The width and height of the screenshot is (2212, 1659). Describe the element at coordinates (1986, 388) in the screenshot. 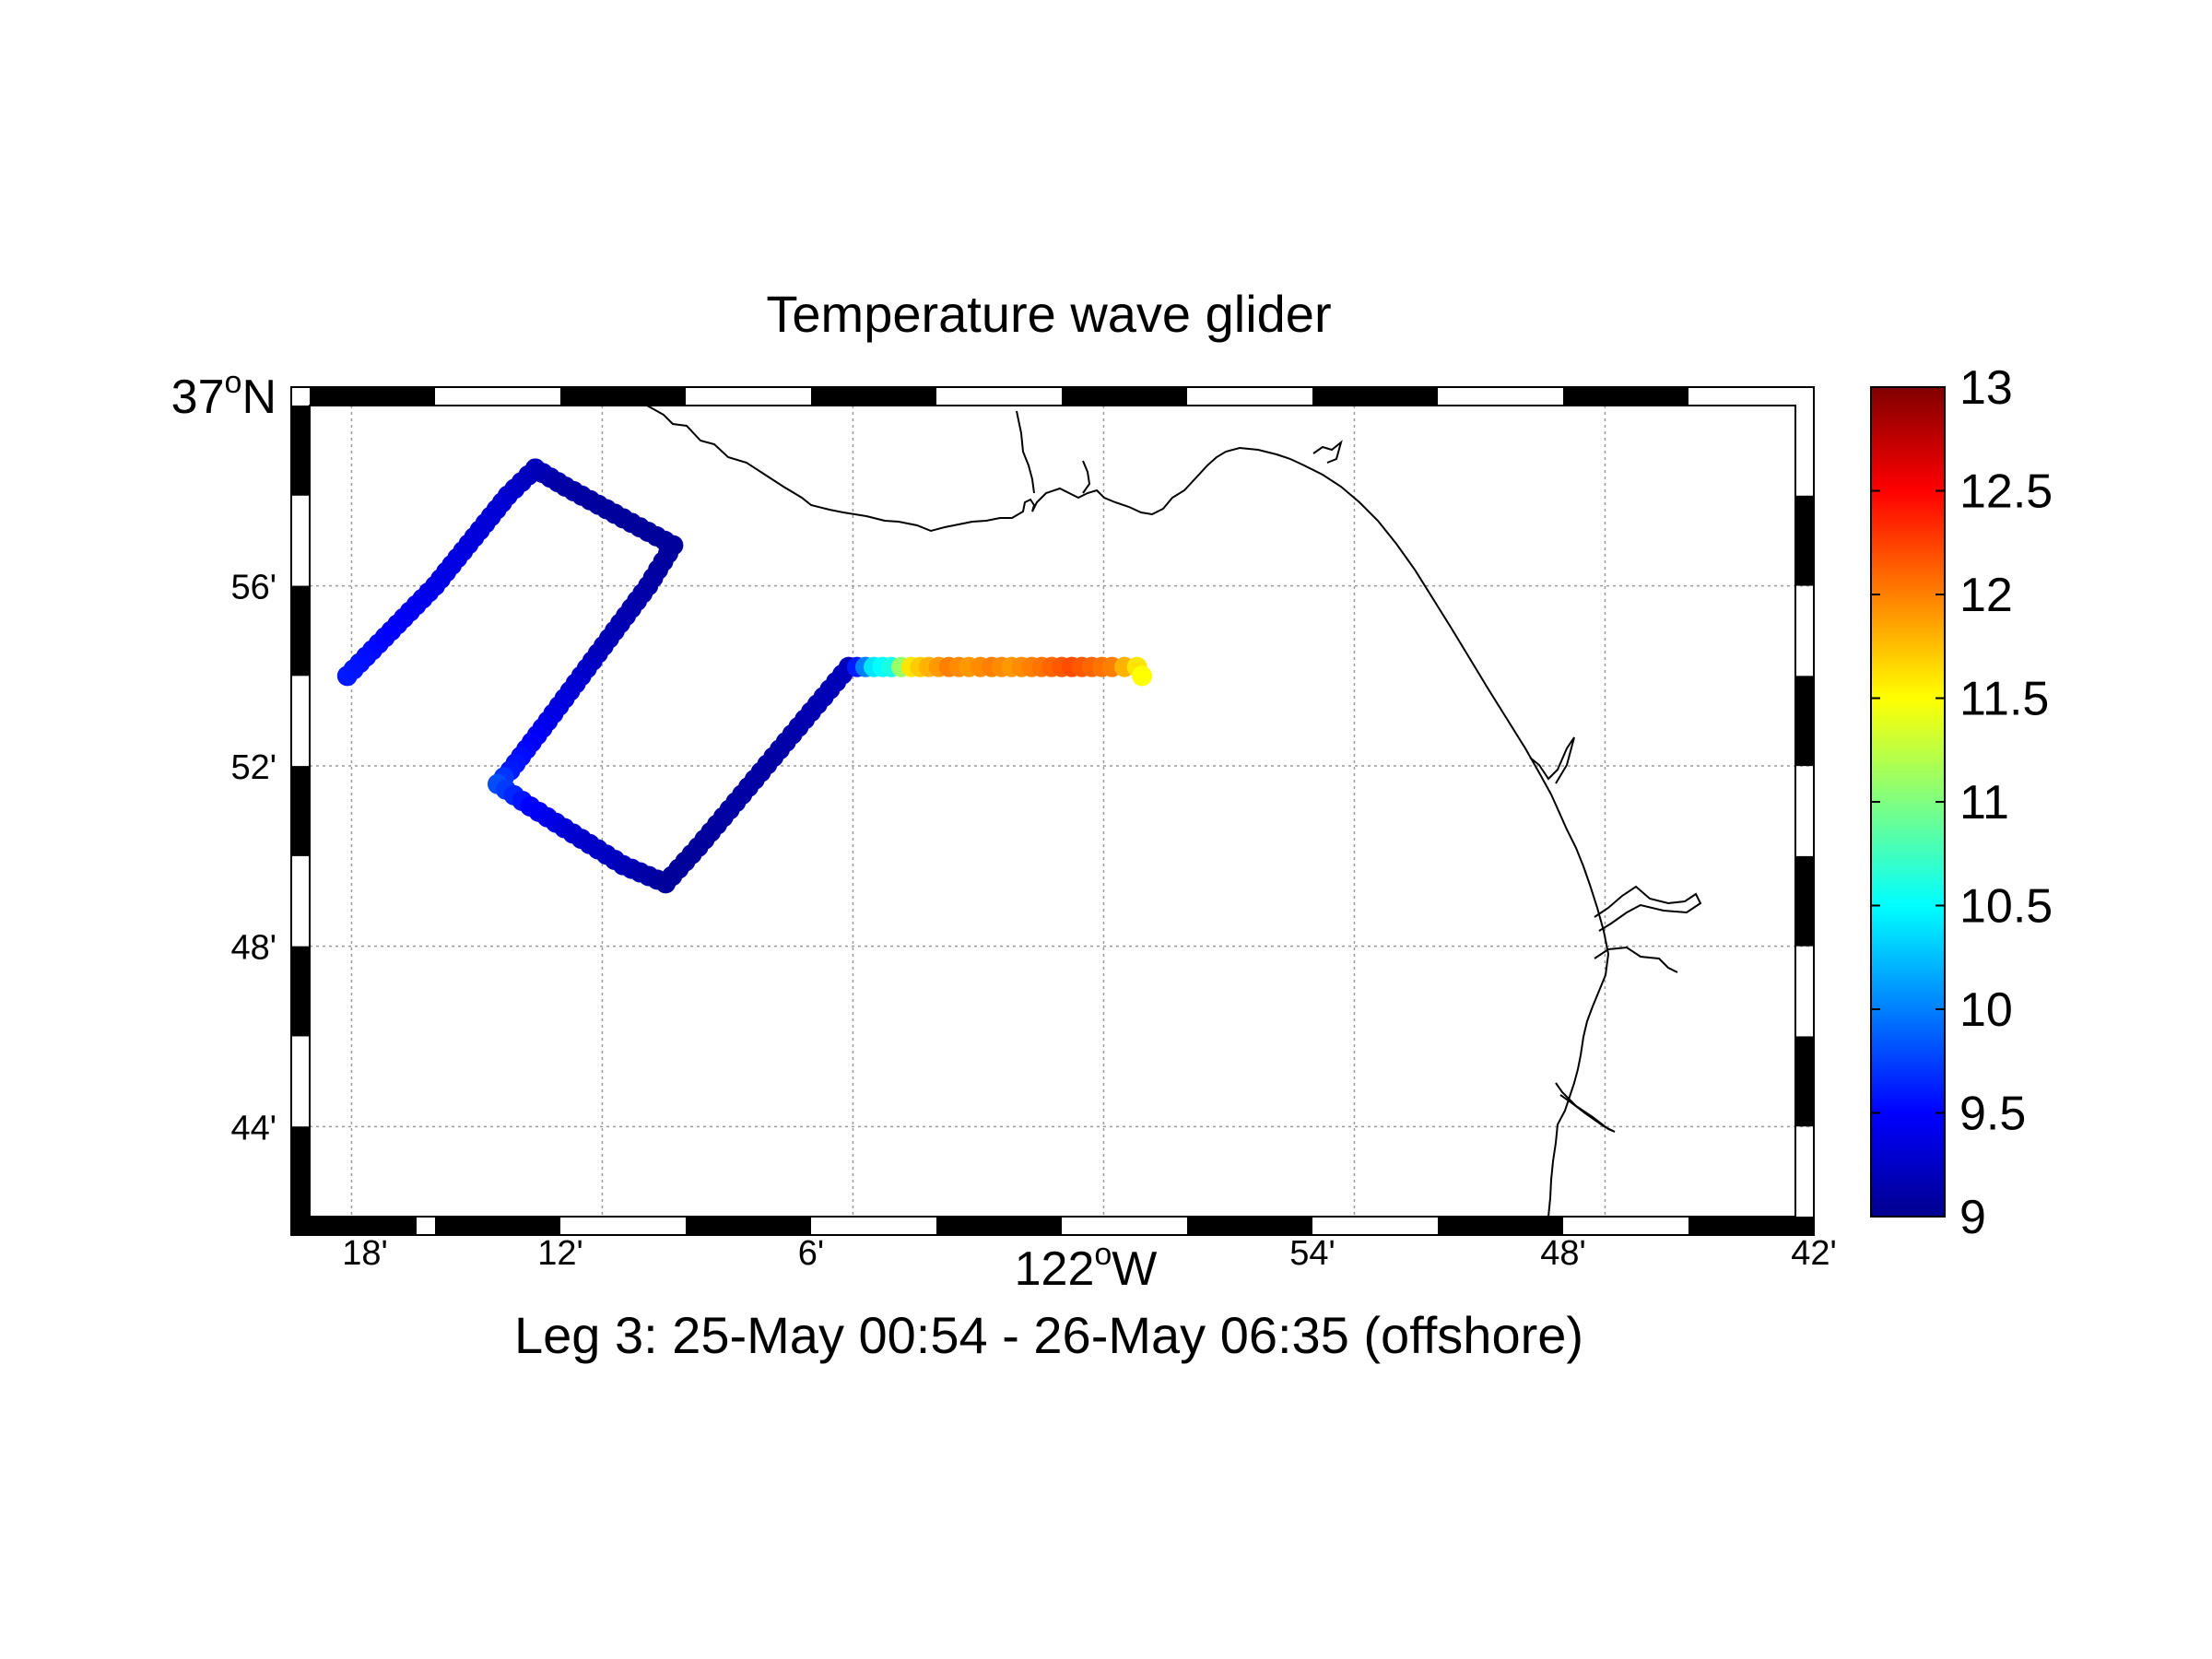

I see `colorbar-tick-label: 13` at that location.